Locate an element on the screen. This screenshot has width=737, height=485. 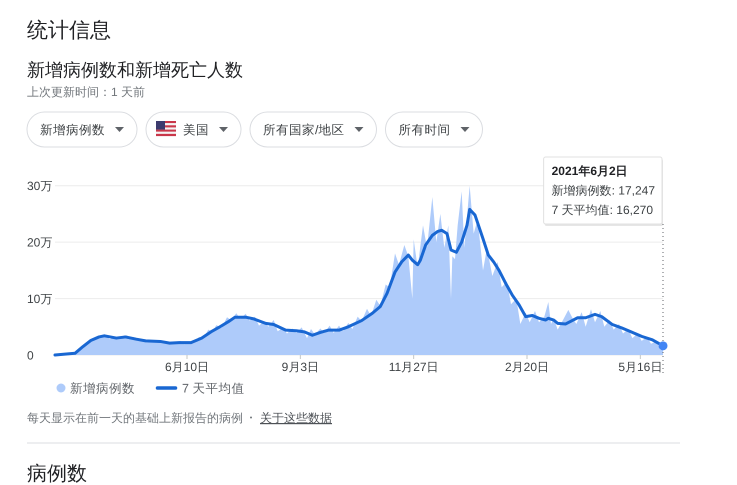
button-label: 新增病例数 is located at coordinates (72, 130).